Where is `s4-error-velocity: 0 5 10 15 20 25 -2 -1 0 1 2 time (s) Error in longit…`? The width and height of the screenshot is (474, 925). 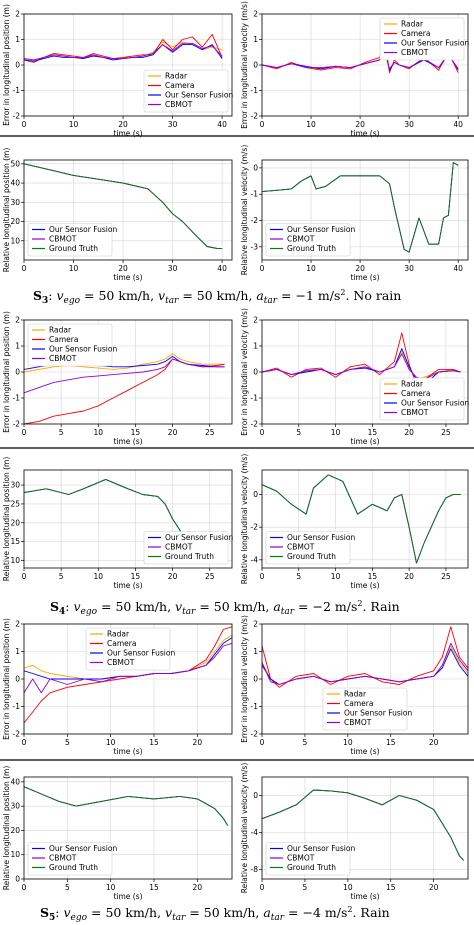 s4-error-velocity: 0 5 10 15 20 25 -2 -1 0 1 2 time (s) Error in longit… is located at coordinates (354, 377).